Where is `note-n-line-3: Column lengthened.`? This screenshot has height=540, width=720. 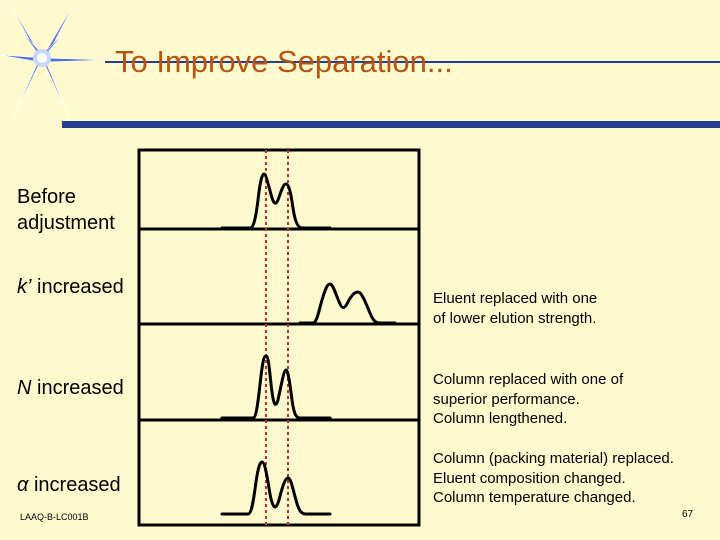 note-n-line-3: Column lengthened. is located at coordinates (500, 418).